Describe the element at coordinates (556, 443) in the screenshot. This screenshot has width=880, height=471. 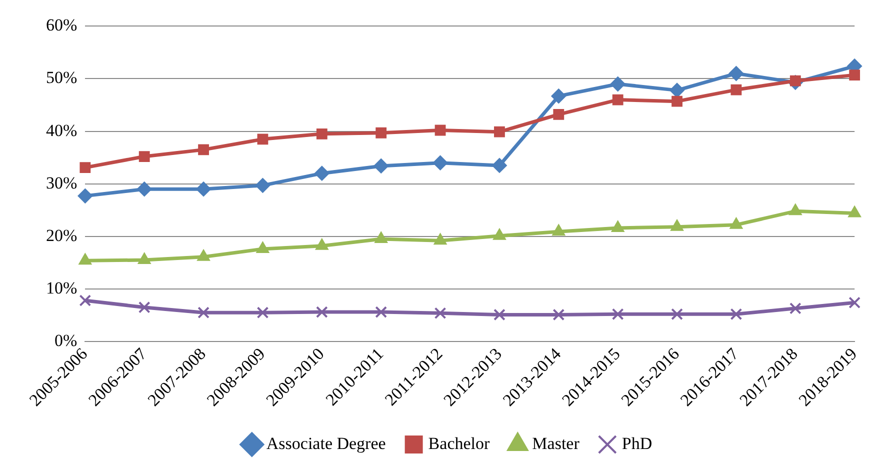
I see `legend-label: Master` at that location.